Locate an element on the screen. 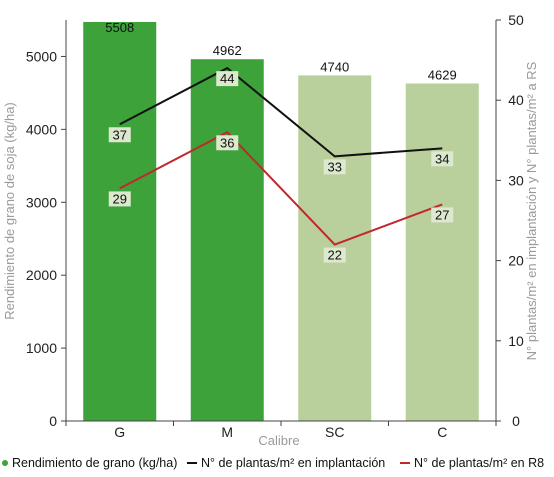 The height and width of the screenshot is (477, 554). point-label: 22 is located at coordinates (334, 255).